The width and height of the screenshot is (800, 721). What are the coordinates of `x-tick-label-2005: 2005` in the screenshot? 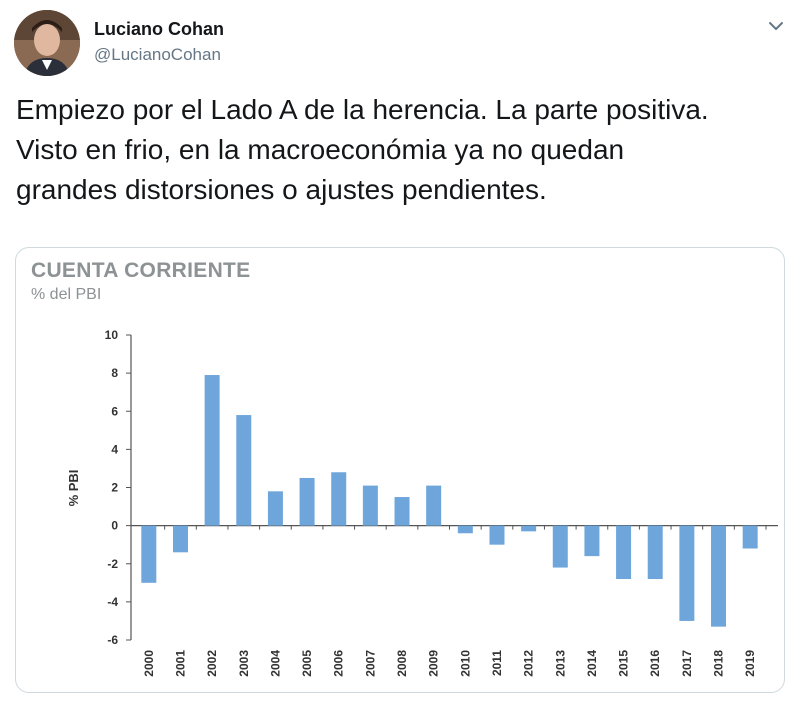 It's located at (307, 663).